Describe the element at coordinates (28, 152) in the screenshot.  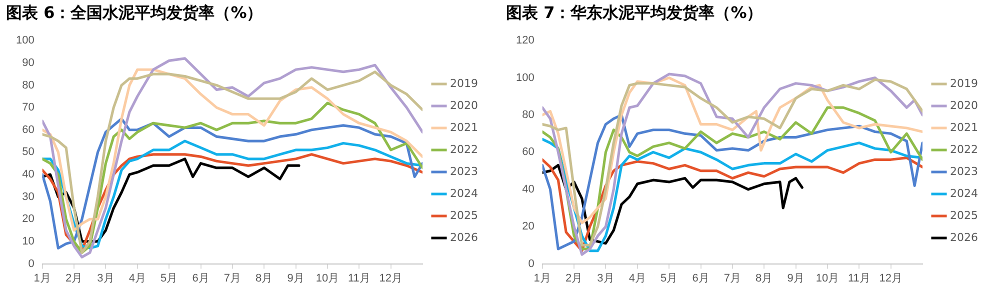
I see `y-tick-label: 50` at that location.